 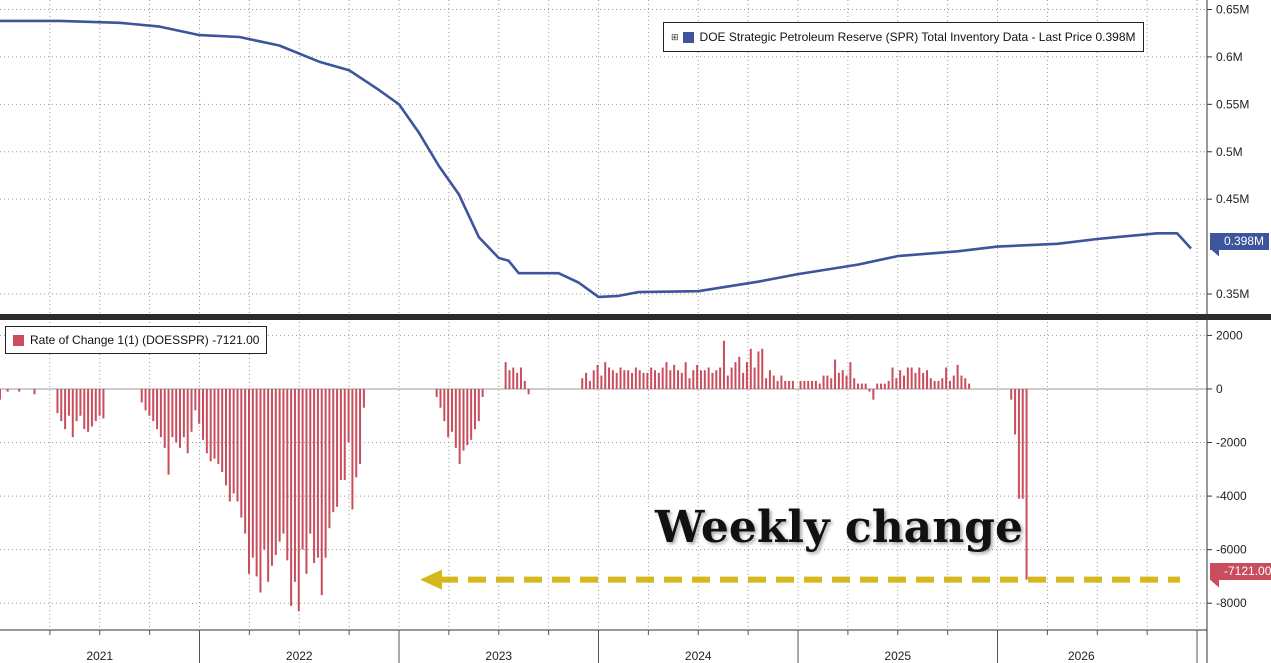 What do you see at coordinates (688, 37) in the screenshot?
I see `legend-swatch-spr` at bounding box center [688, 37].